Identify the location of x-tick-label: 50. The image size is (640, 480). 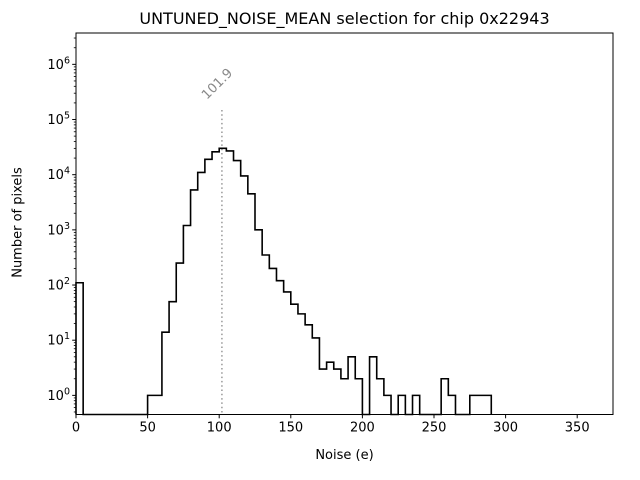
(147, 428).